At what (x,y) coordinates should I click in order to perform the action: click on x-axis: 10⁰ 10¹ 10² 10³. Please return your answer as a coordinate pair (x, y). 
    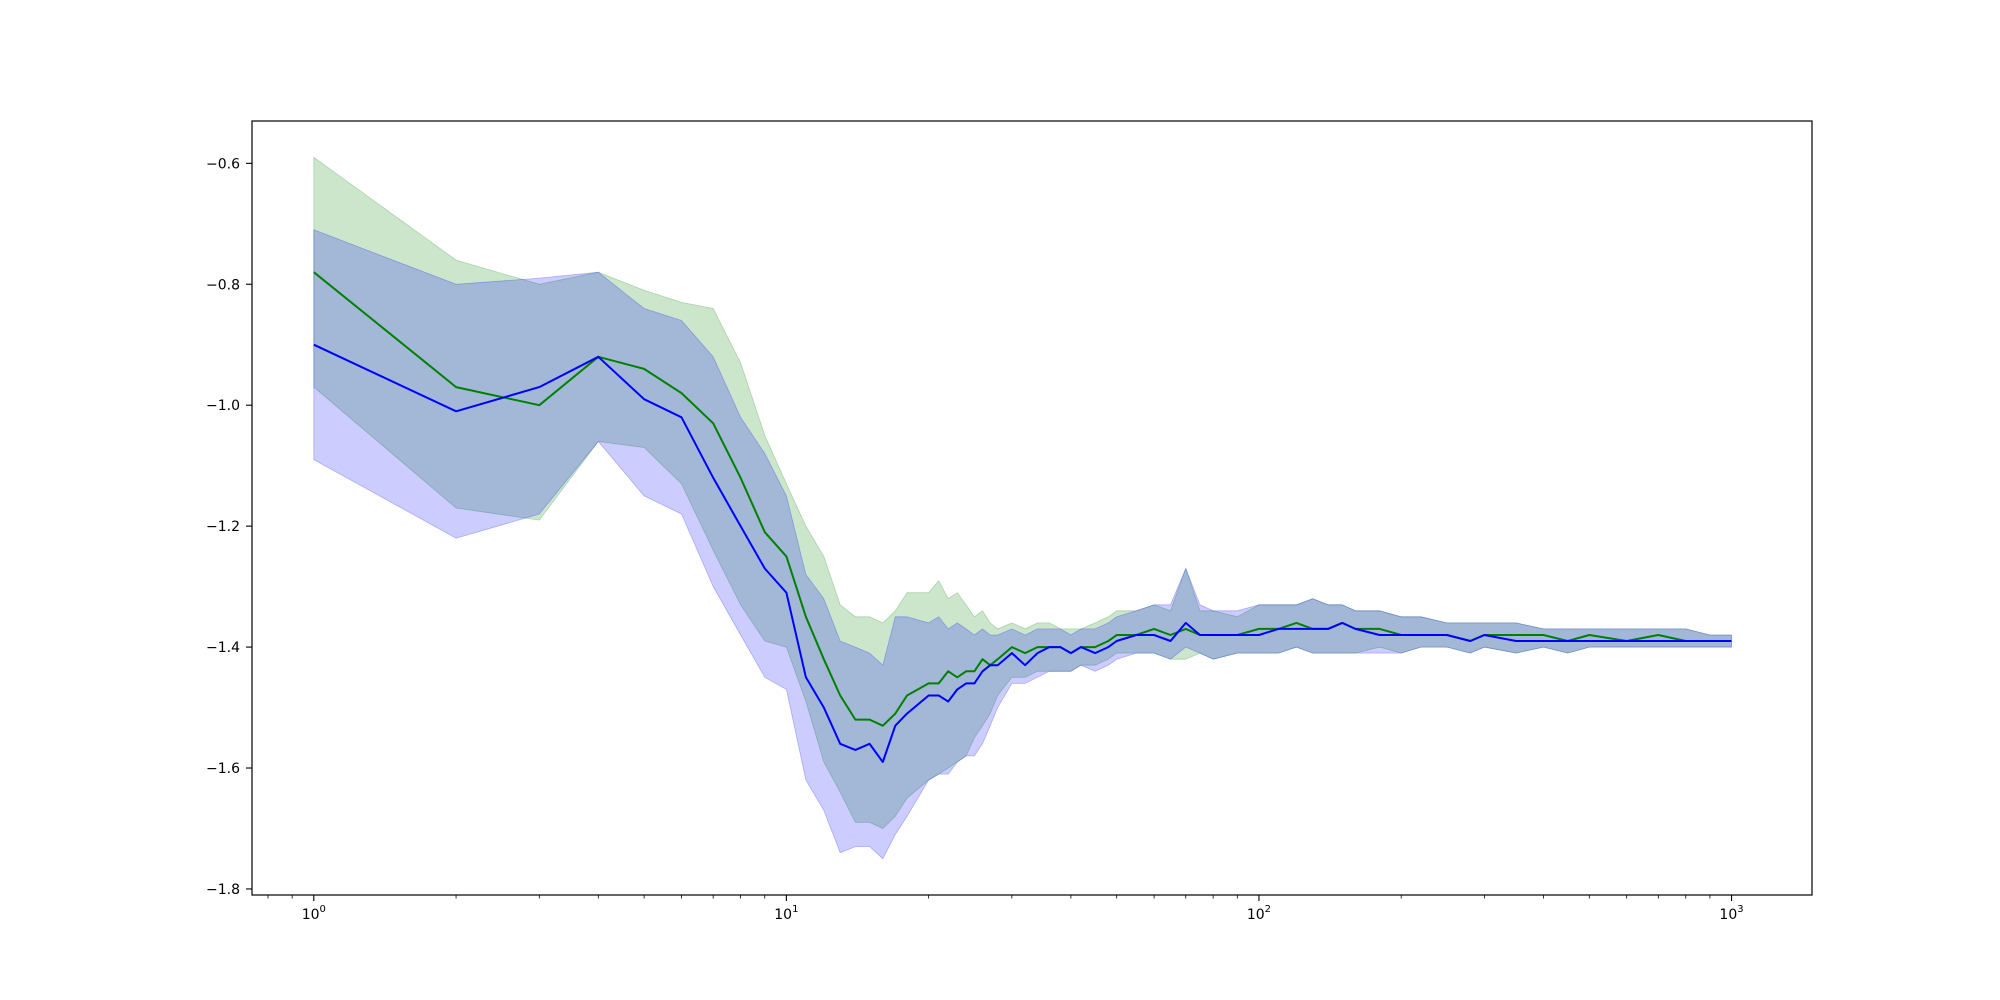
    Looking at the image, I should click on (1005, 909).